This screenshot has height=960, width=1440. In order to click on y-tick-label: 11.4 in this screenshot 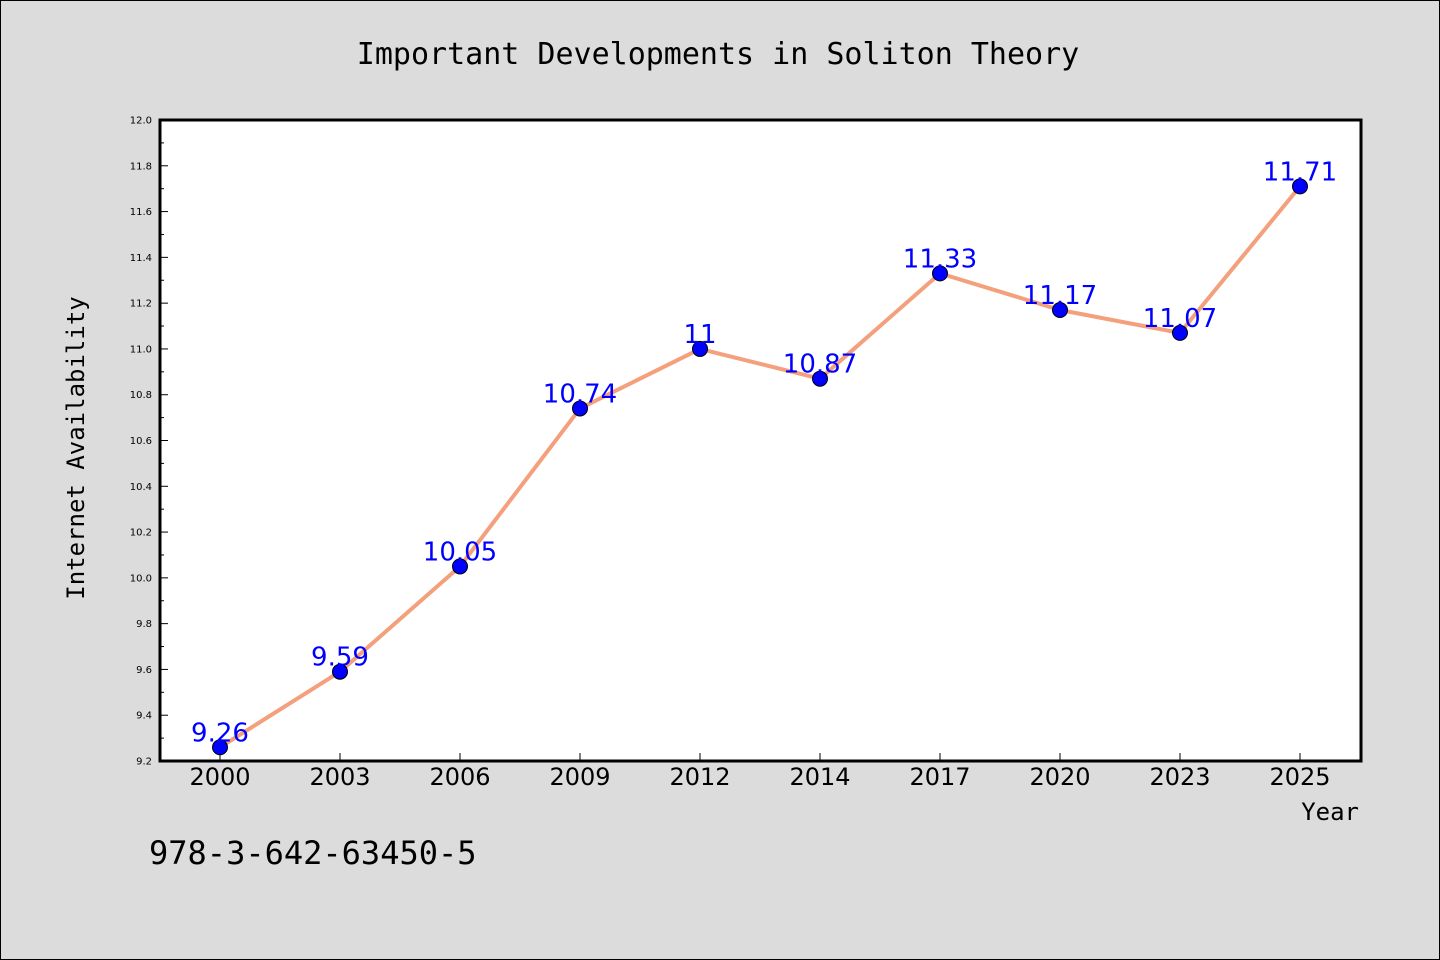, I will do `click(141, 258)`.